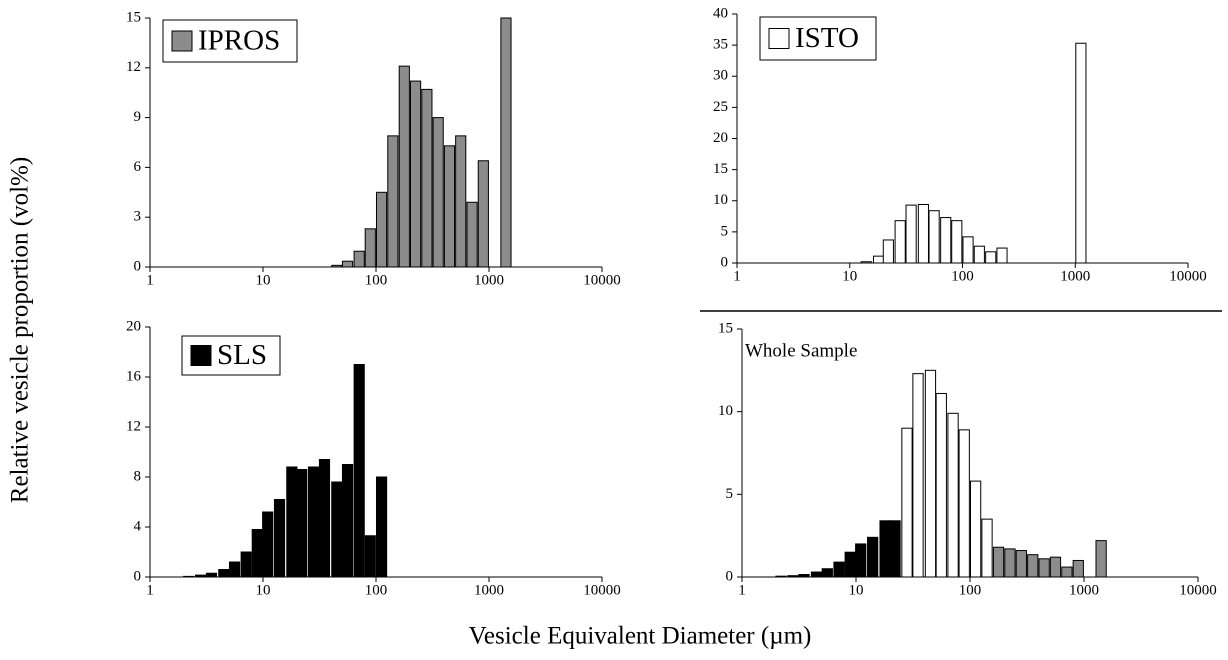 The width and height of the screenshot is (1228, 660). What do you see at coordinates (242, 355) in the screenshot?
I see `legend-label: SLS` at bounding box center [242, 355].